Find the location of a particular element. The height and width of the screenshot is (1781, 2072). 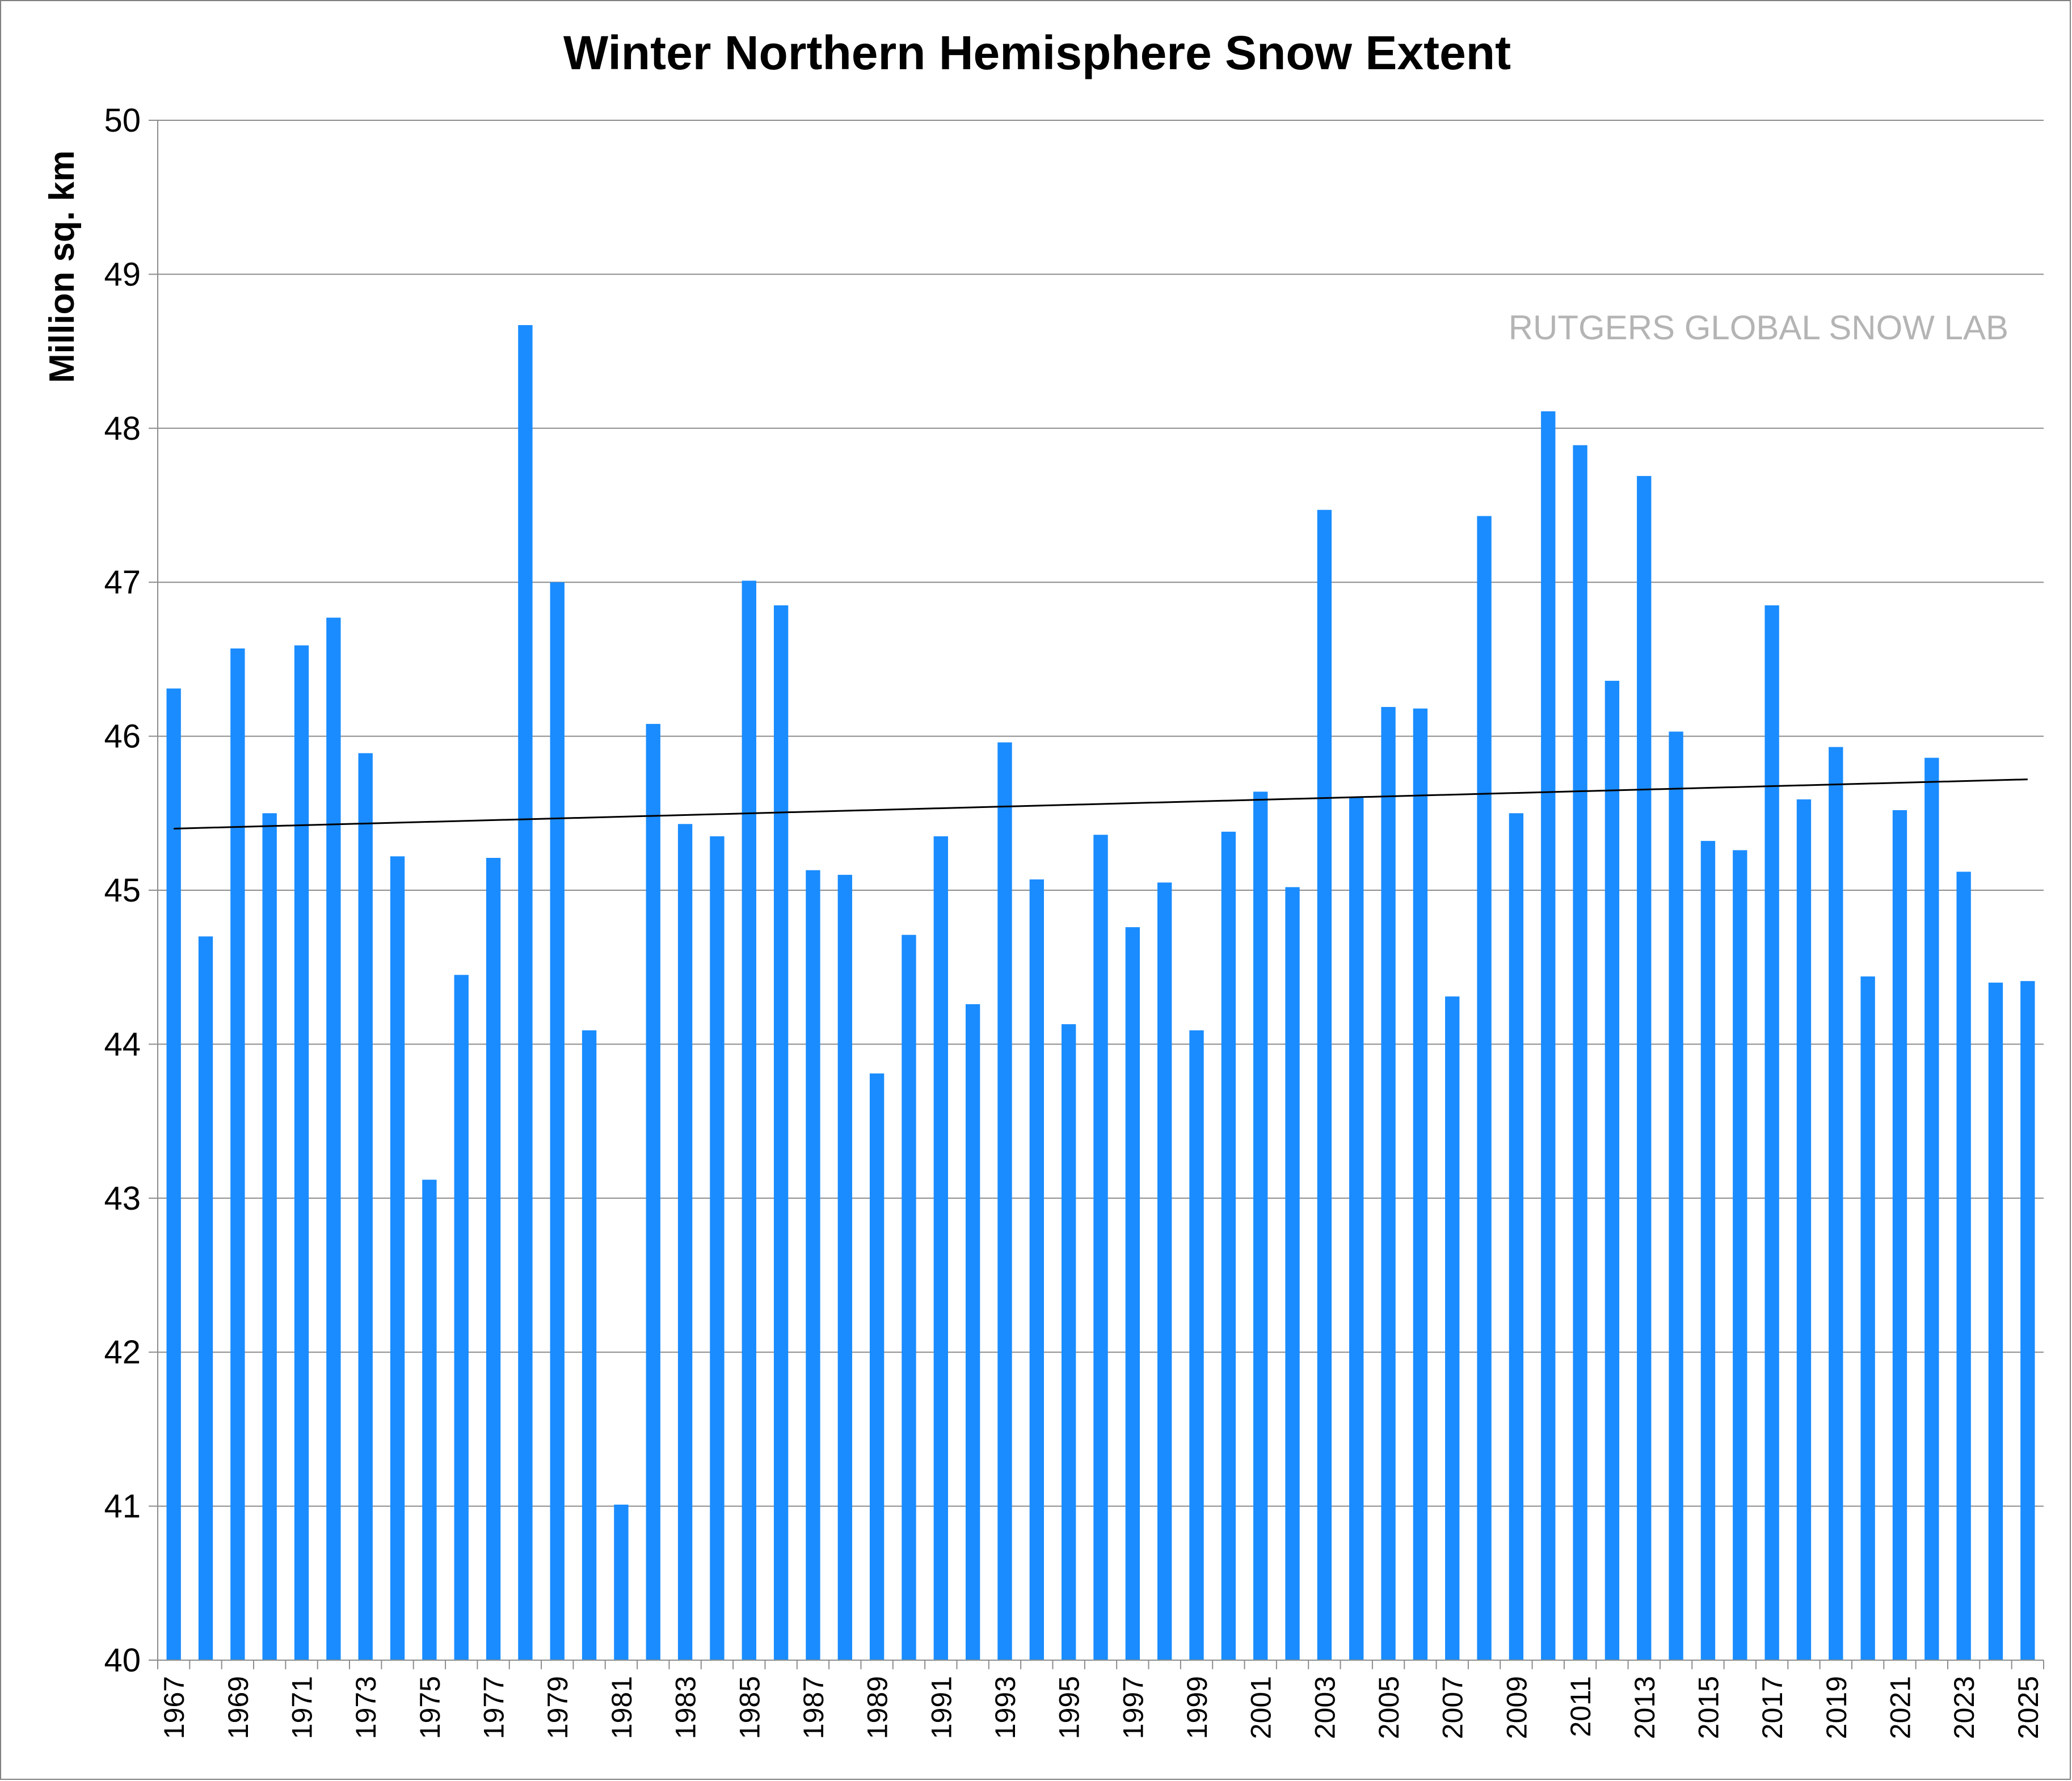

trendline is located at coordinates (1101, 804).